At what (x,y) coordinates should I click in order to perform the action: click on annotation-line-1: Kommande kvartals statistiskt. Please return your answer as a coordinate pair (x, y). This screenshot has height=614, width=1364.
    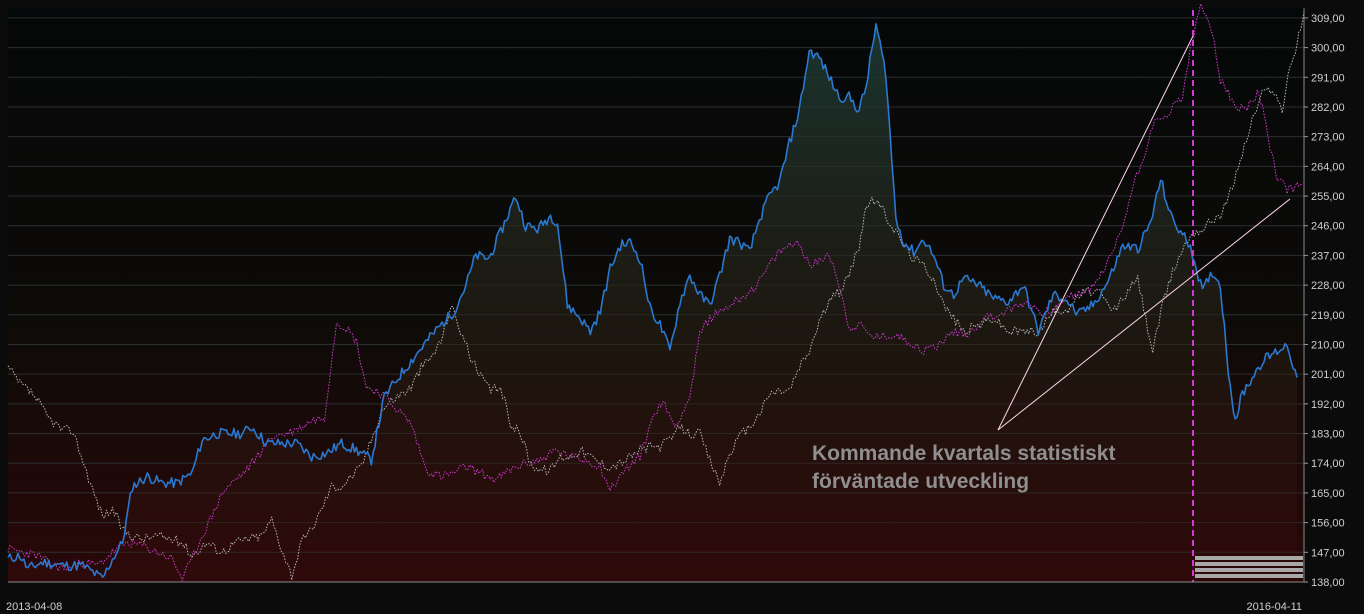
    Looking at the image, I should click on (963, 453).